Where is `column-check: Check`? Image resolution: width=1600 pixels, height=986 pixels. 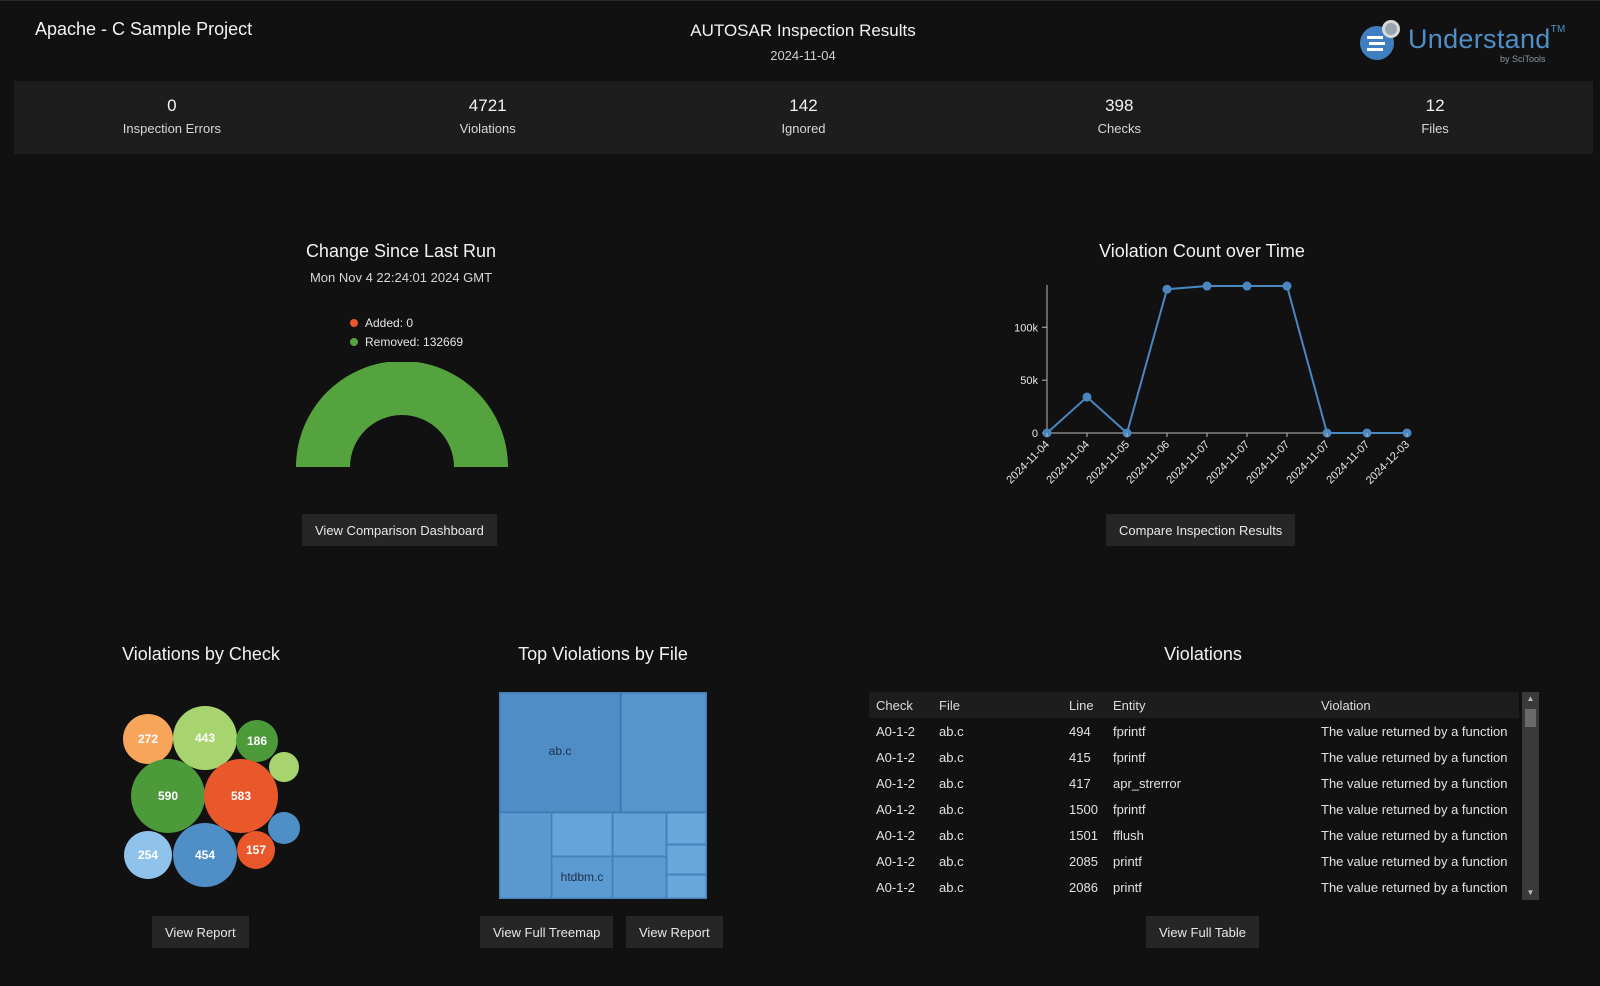
column-check: Check is located at coordinates (894, 705).